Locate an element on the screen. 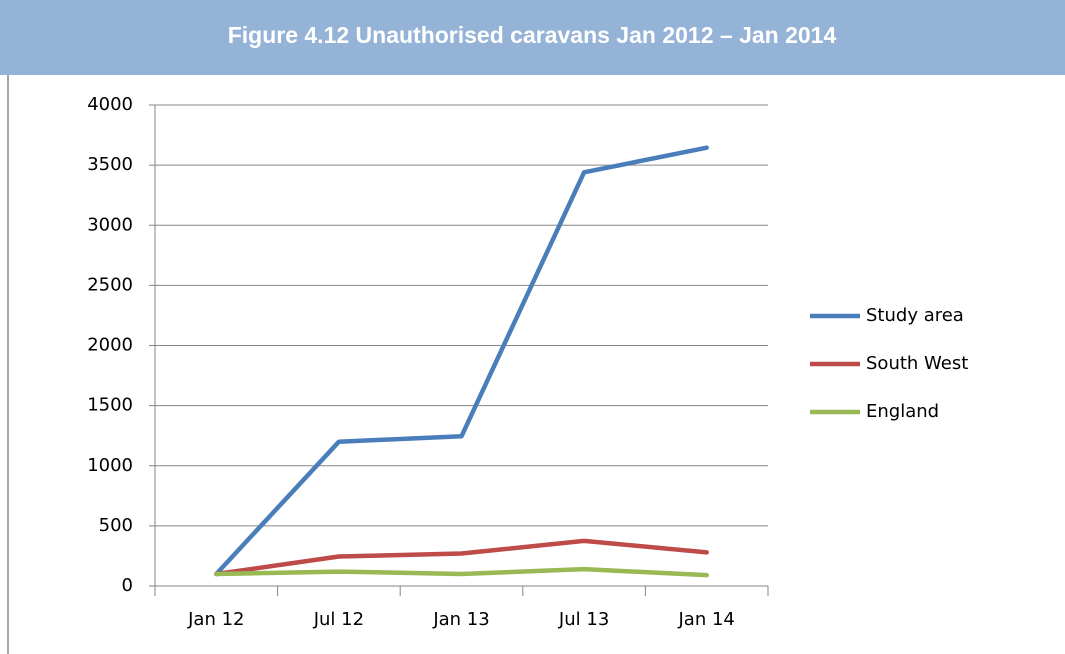 Image resolution: width=1065 pixels, height=654 pixels. y-tick-label: 2000 is located at coordinates (110, 345).